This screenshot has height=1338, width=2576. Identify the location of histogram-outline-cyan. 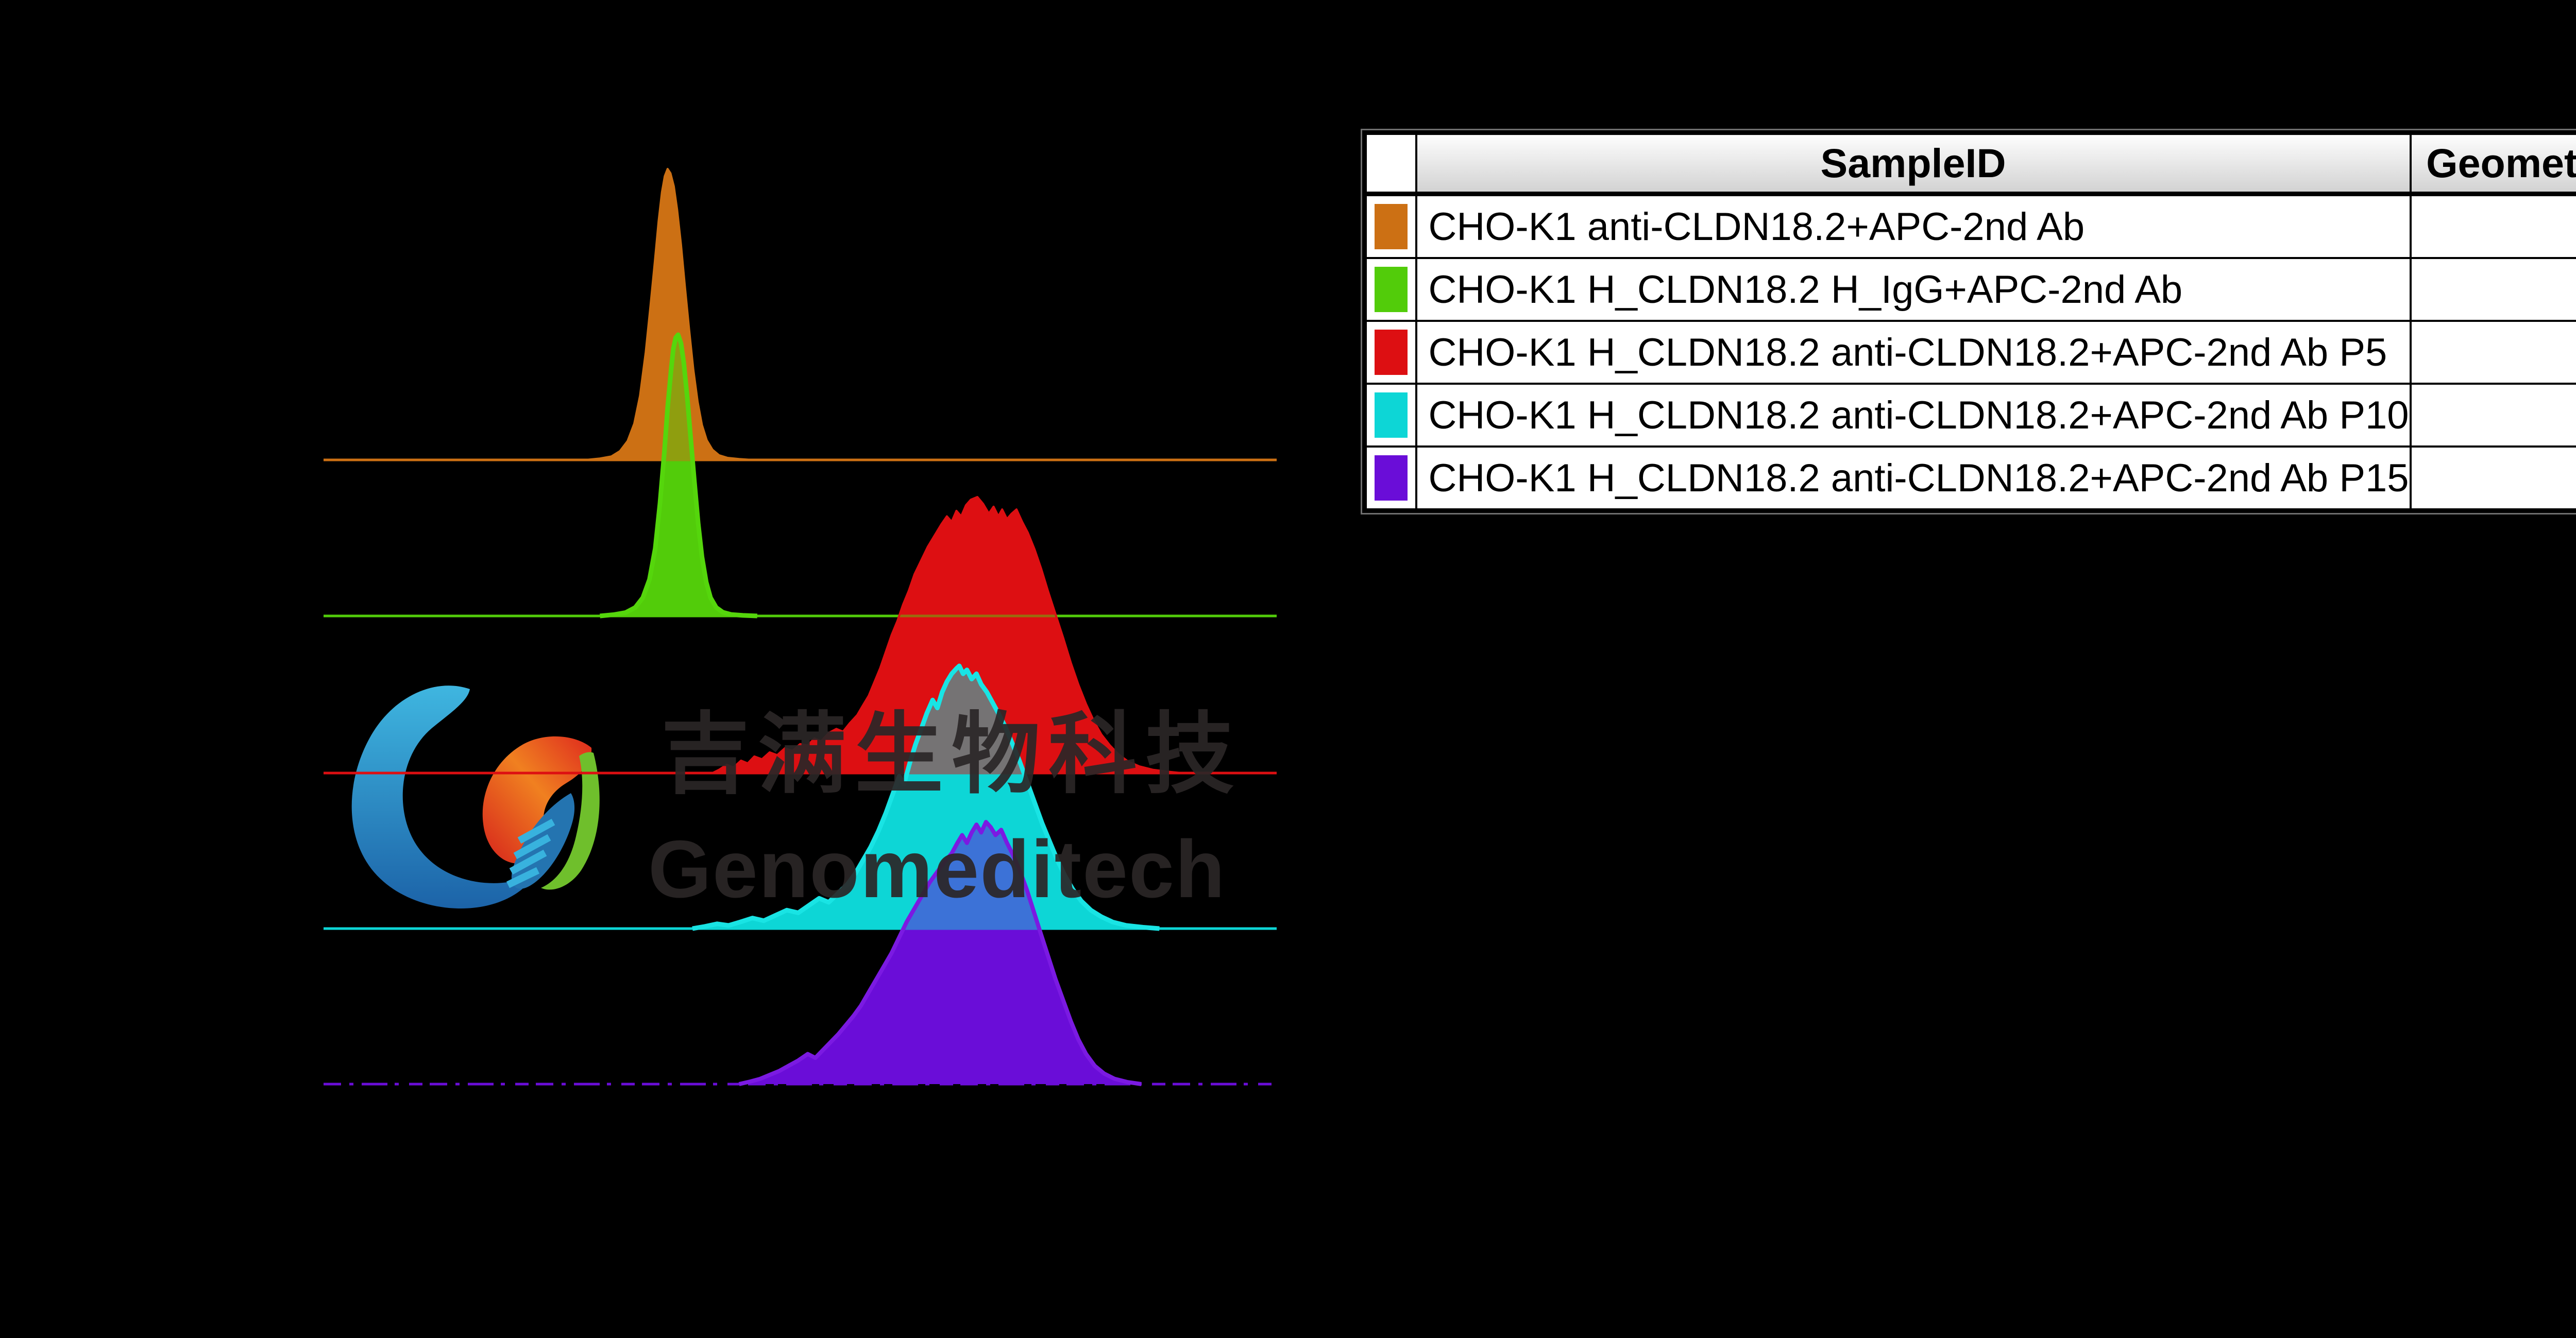
(926, 797).